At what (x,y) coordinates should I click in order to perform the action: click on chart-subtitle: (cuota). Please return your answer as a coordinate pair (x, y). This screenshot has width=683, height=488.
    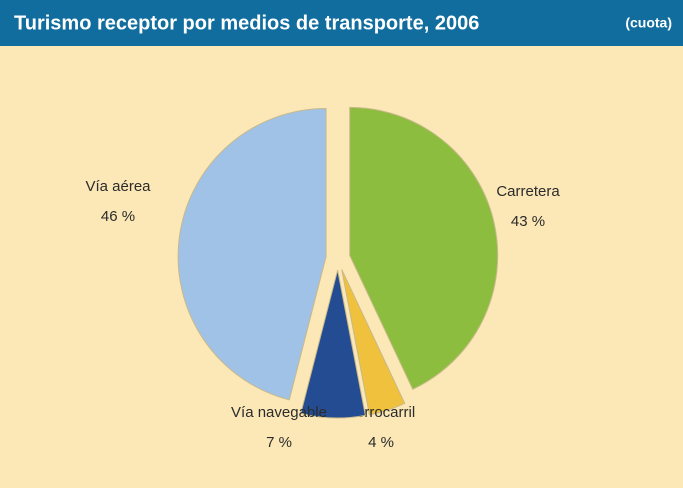
    Looking at the image, I should click on (648, 23).